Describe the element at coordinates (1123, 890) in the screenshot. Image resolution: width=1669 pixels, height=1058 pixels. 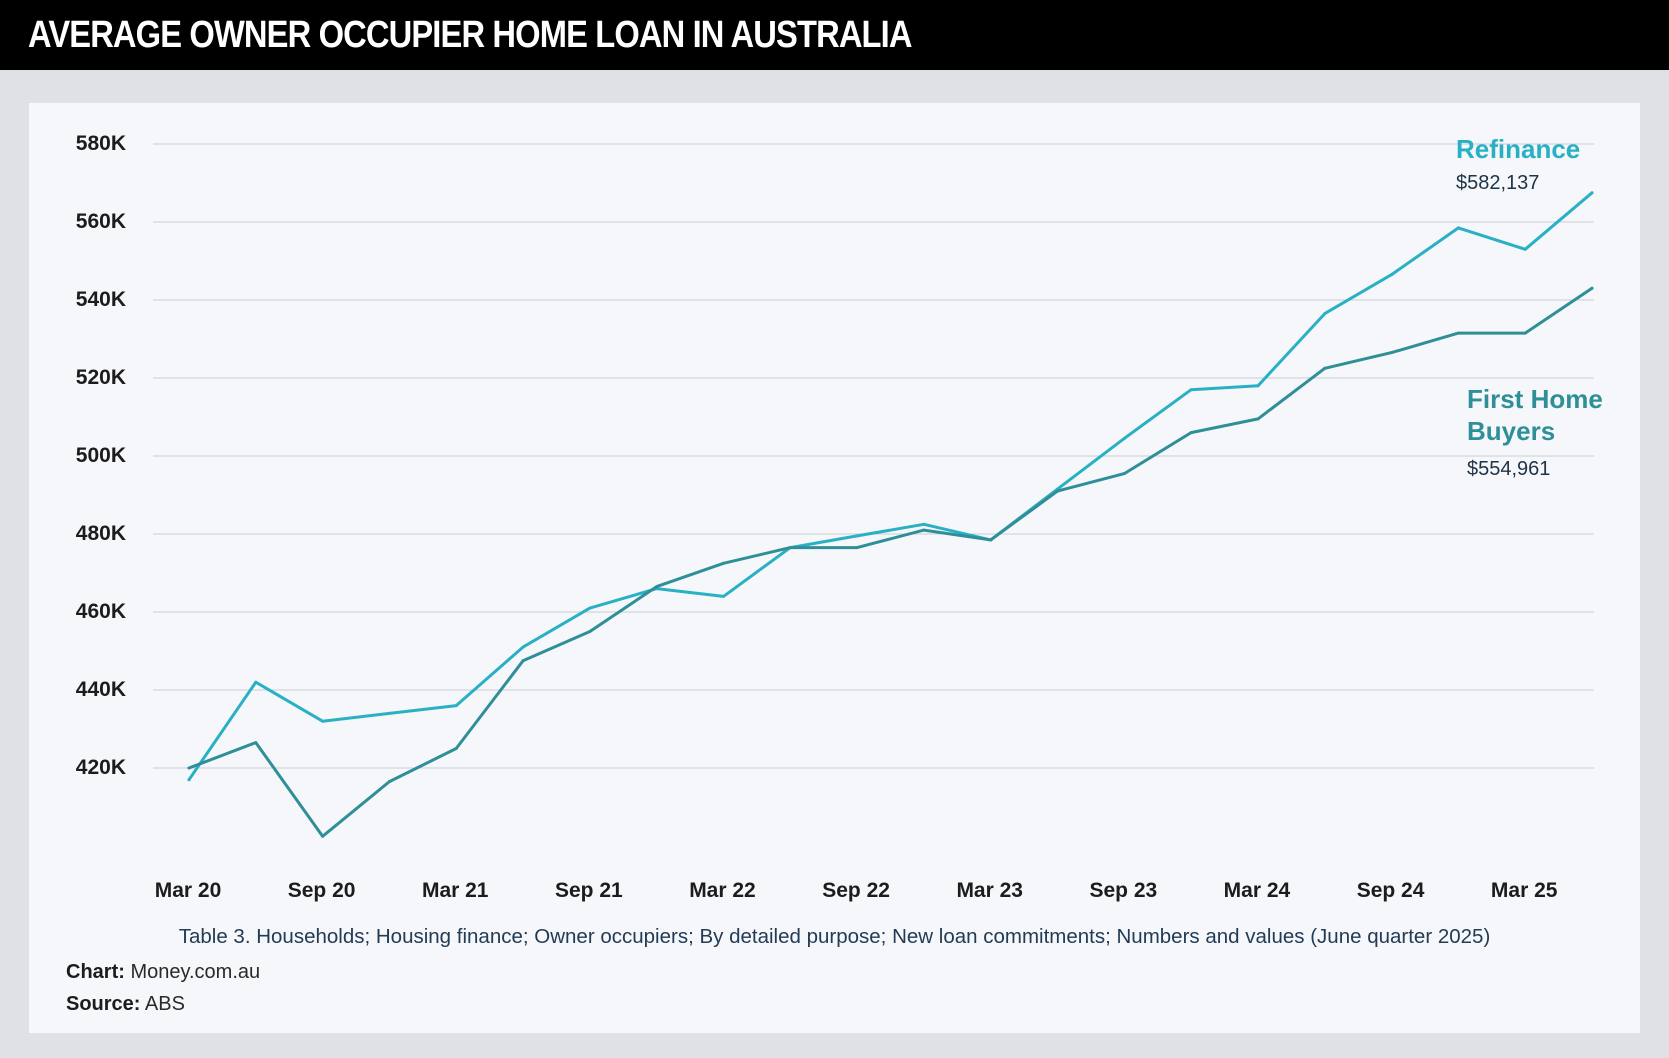
I see `x-tick-label: Sep 23` at that location.